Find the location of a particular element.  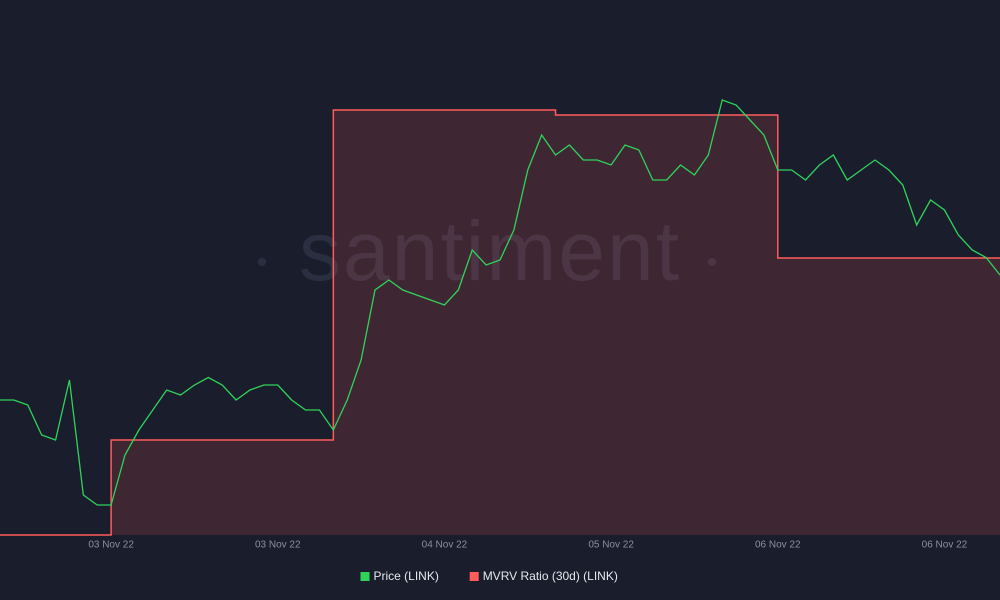

x-tick-label: 05 Nov 22 is located at coordinates (611, 545).